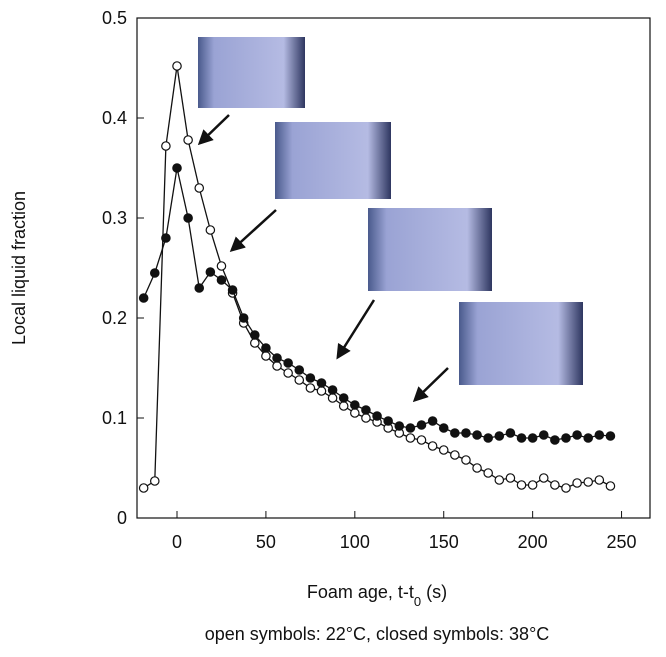 The image size is (666, 657). I want to click on y-tick-label: 0.4, so click(114, 118).